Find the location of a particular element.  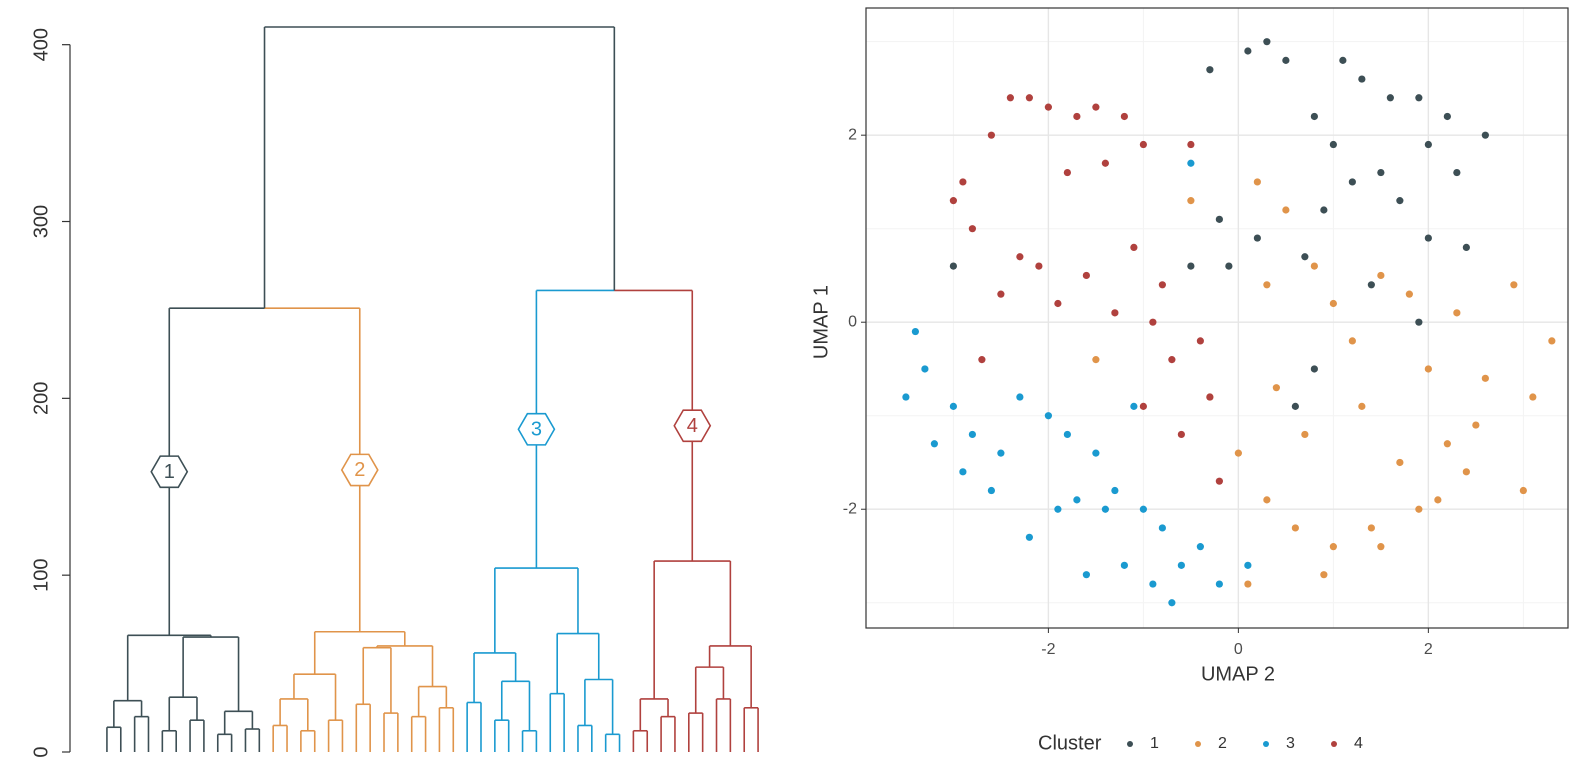

legend-title: Cluster is located at coordinates (1070, 743).